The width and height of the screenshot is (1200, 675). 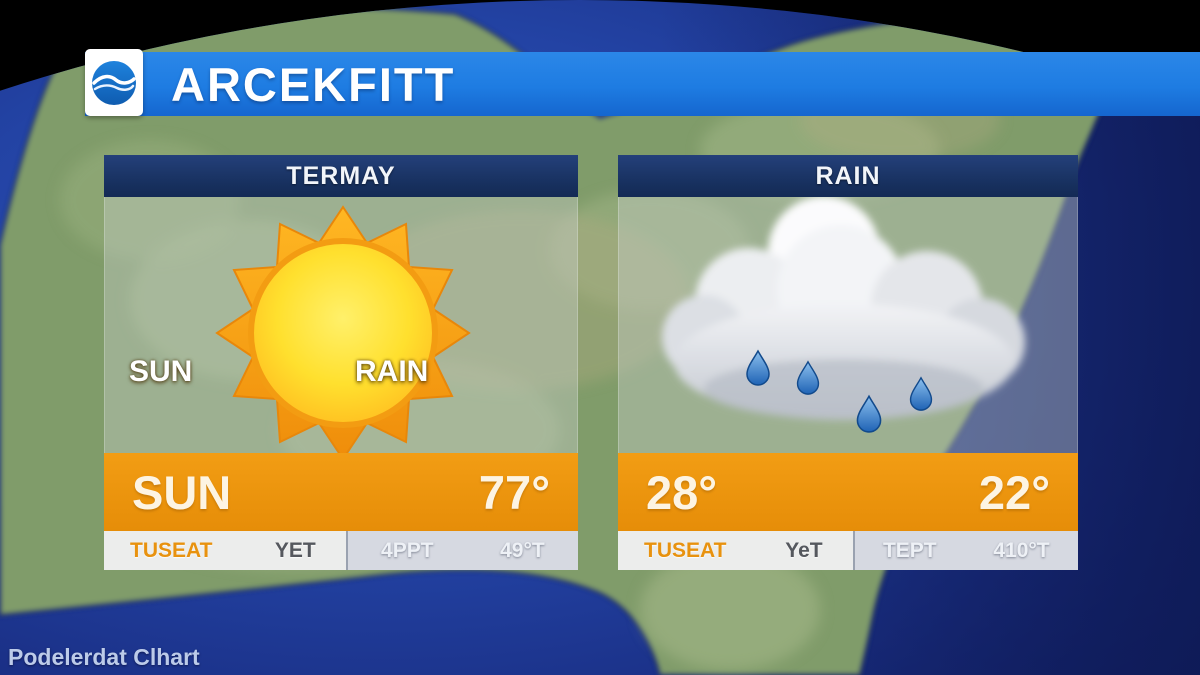 I want to click on strip-metric-1: 4PPT, so click(x=407, y=550).